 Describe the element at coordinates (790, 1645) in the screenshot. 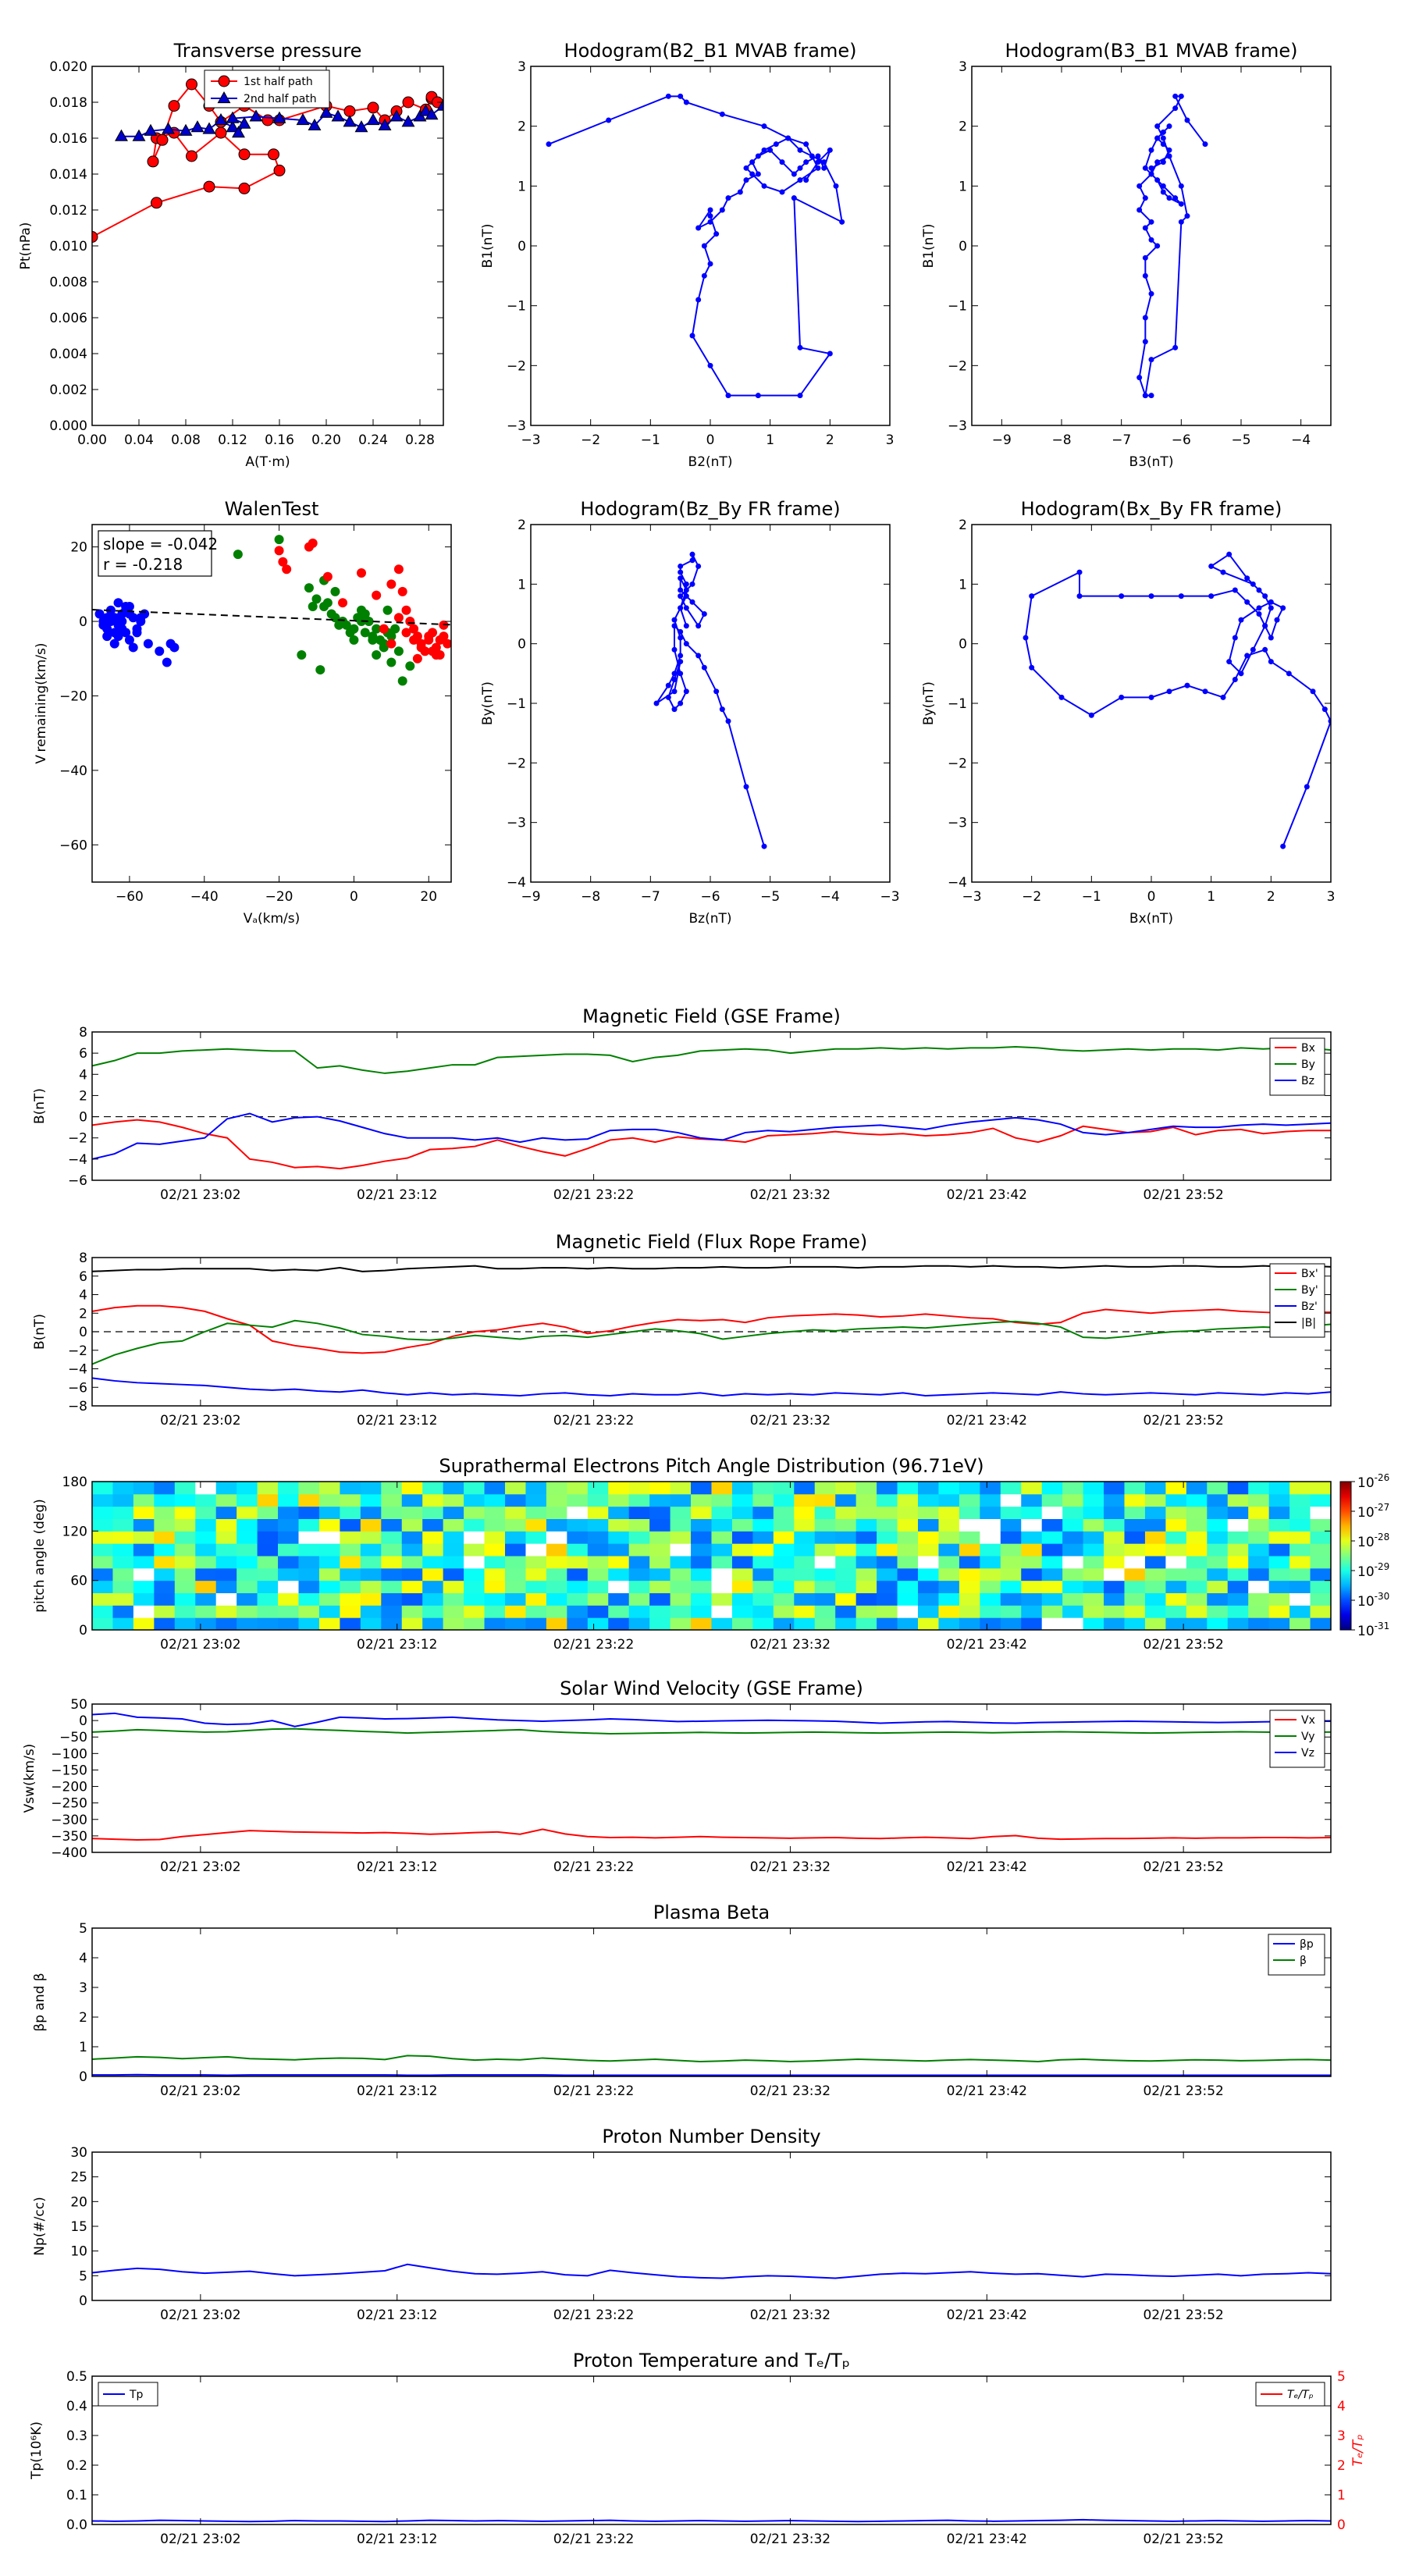

I see `pad-time-tick-label: 02/21 23:32` at that location.